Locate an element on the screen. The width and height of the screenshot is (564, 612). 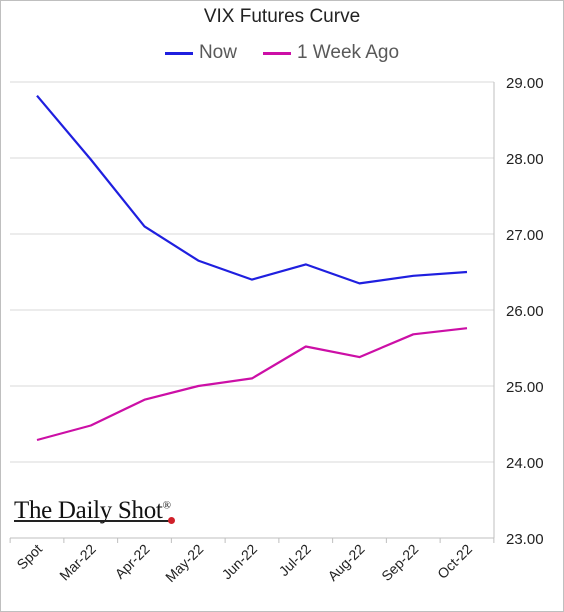
brand-registered-mark: ® is located at coordinates (166, 505).